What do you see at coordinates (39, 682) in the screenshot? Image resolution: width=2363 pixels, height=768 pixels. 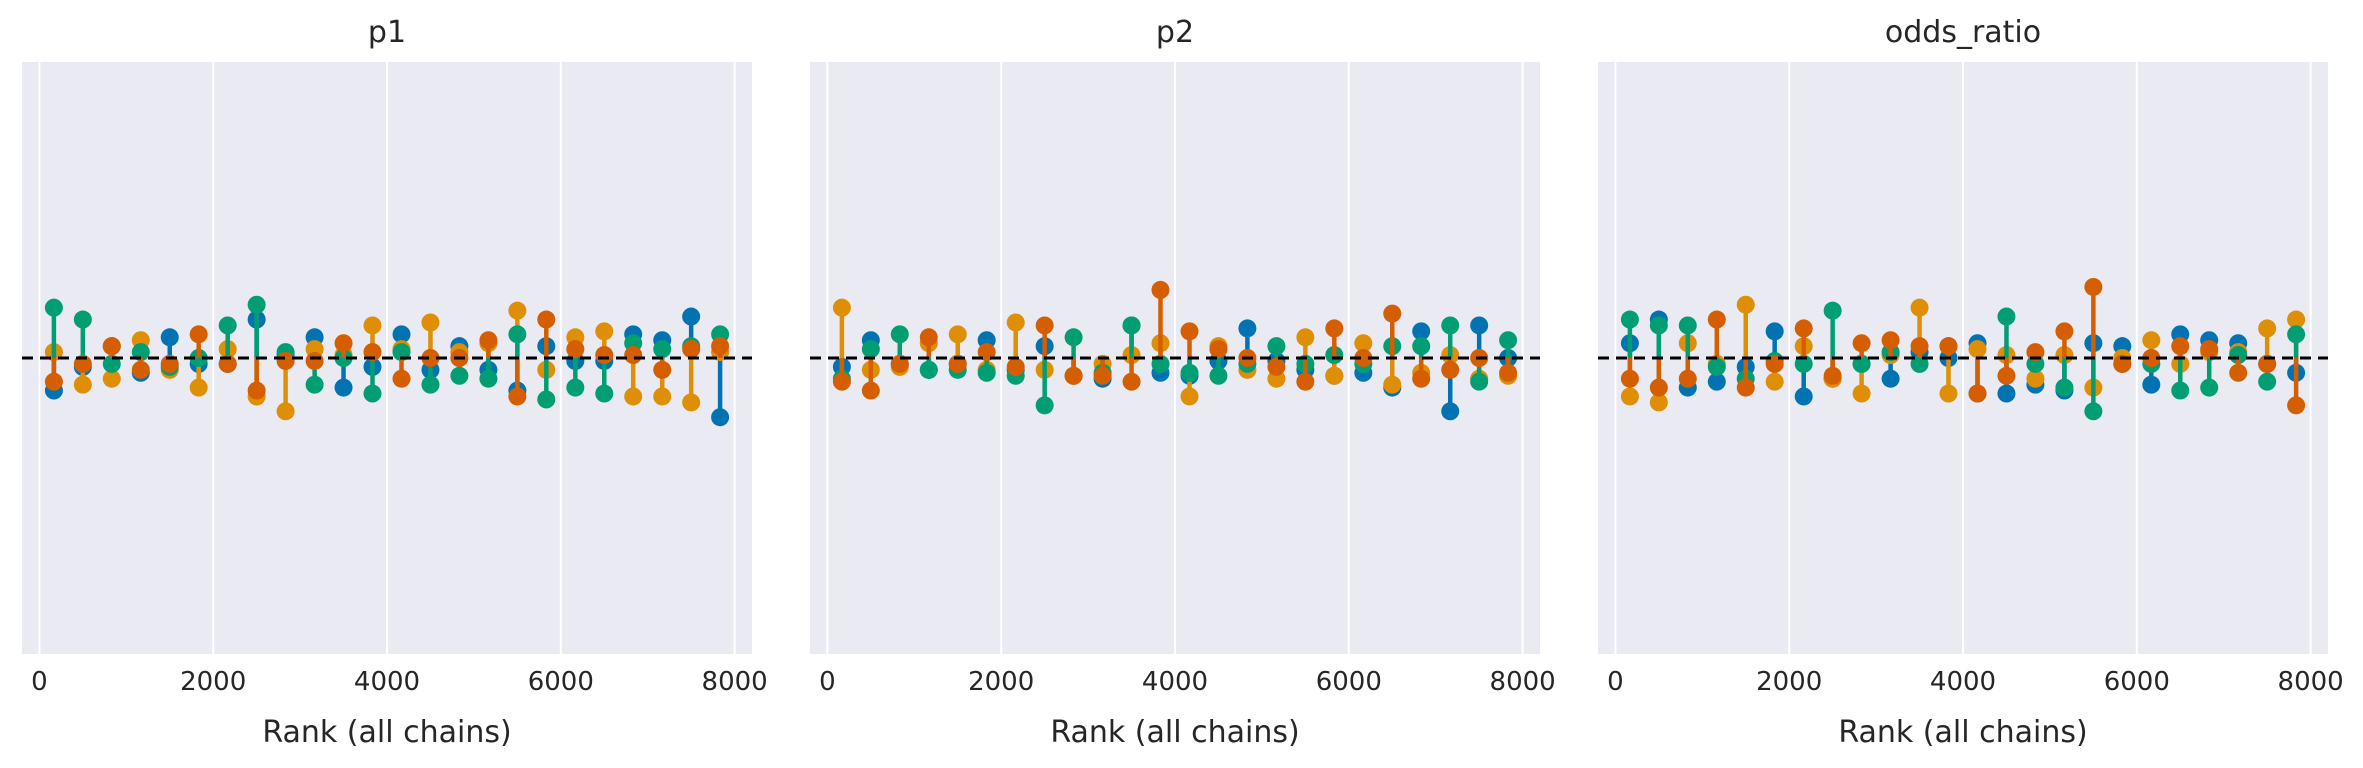 I see `x-tick-label-p1-0: 0` at bounding box center [39, 682].